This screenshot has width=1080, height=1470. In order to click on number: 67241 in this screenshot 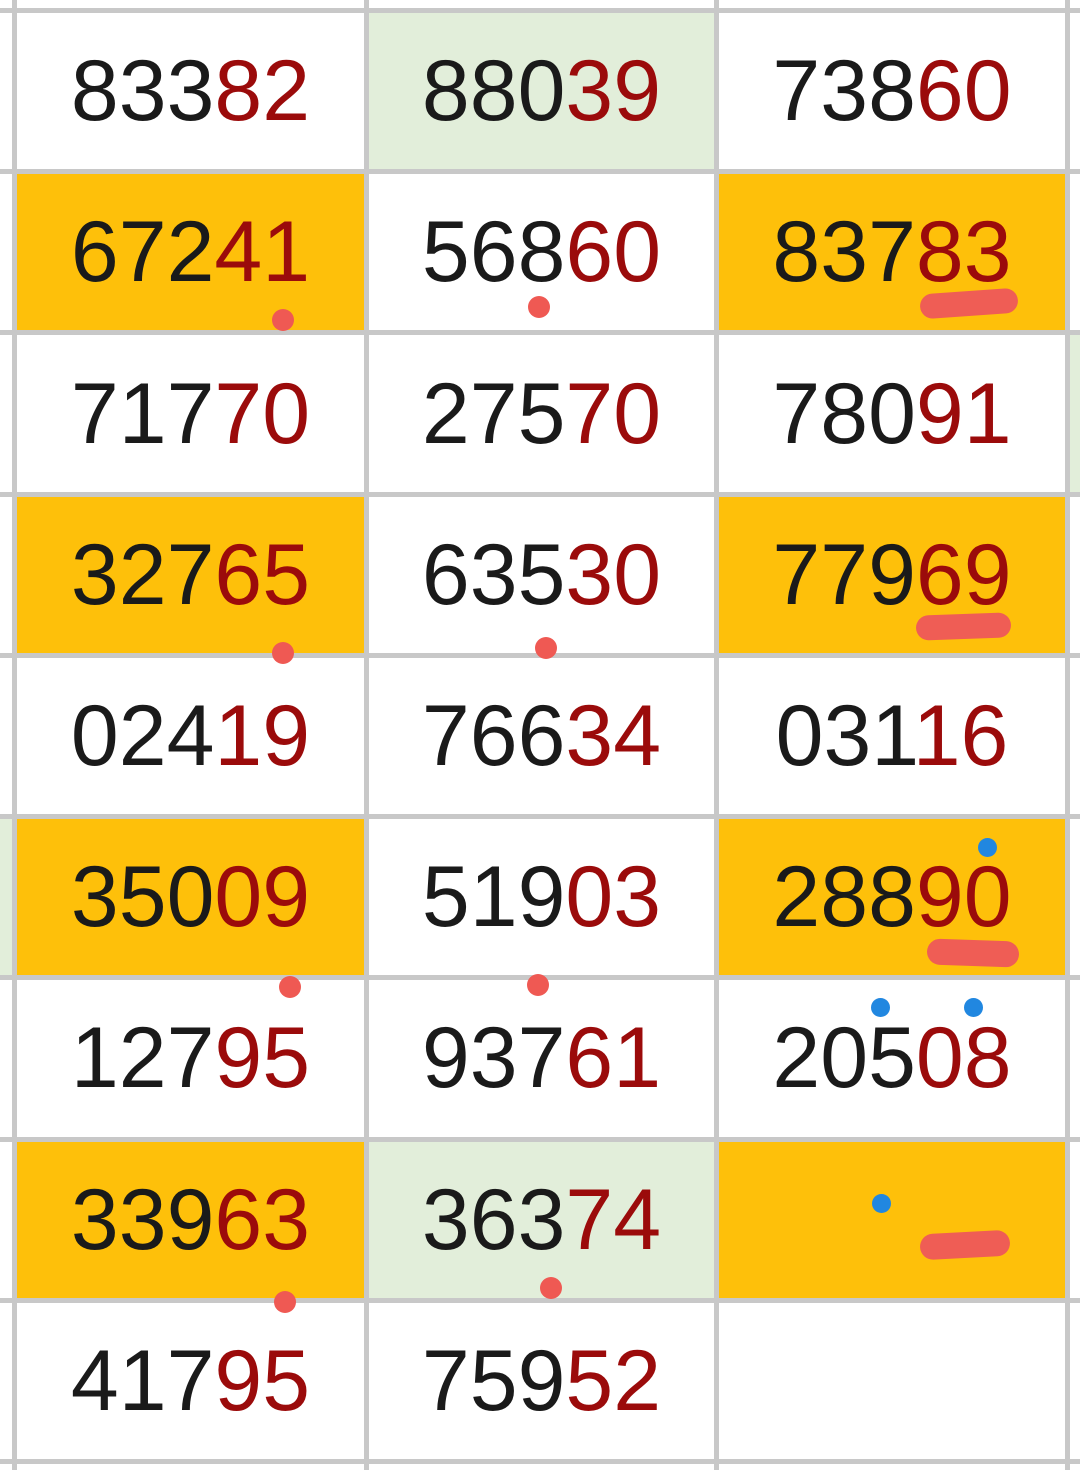, I will do `click(190, 252)`.